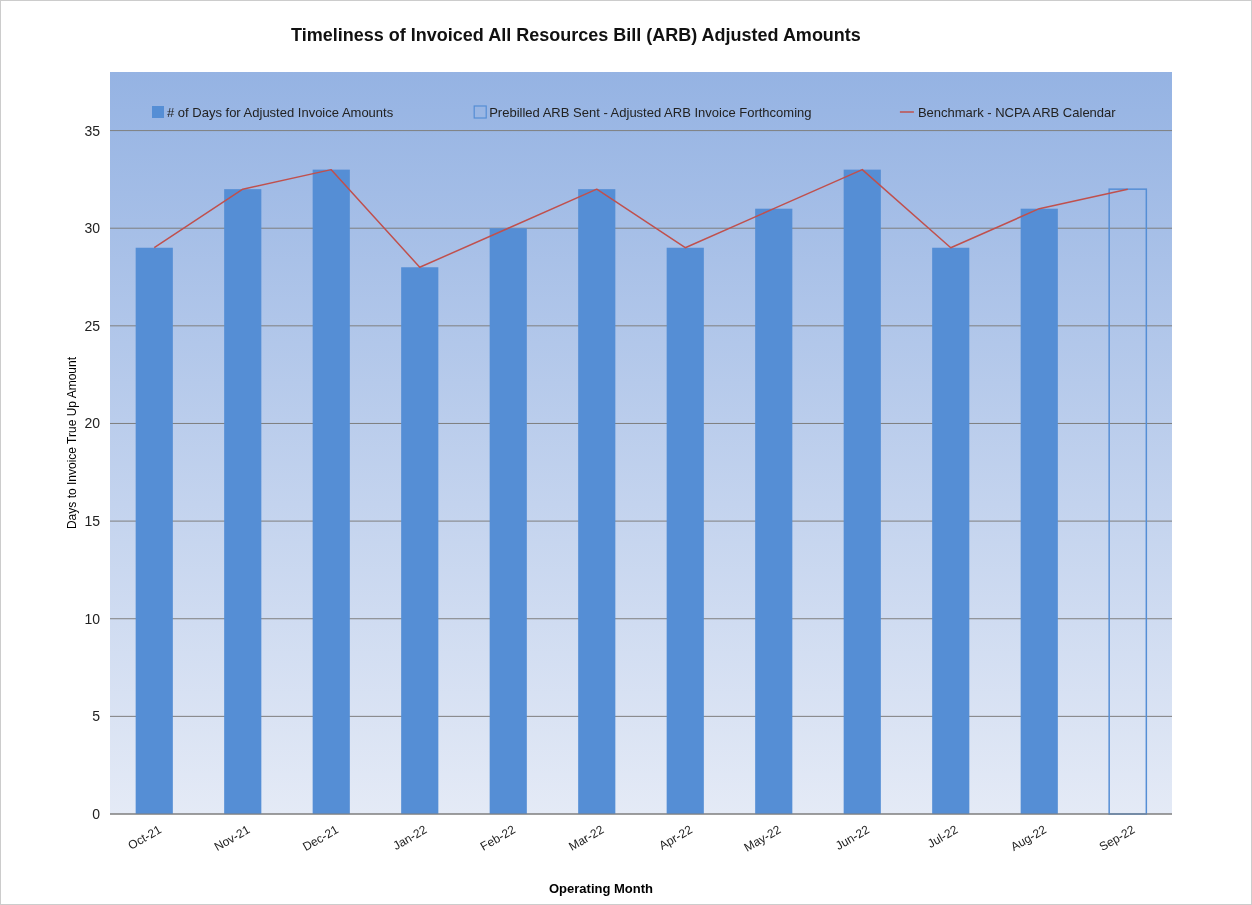 This screenshot has height=905, width=1252. I want to click on y-tick-label: 5, so click(96, 716).